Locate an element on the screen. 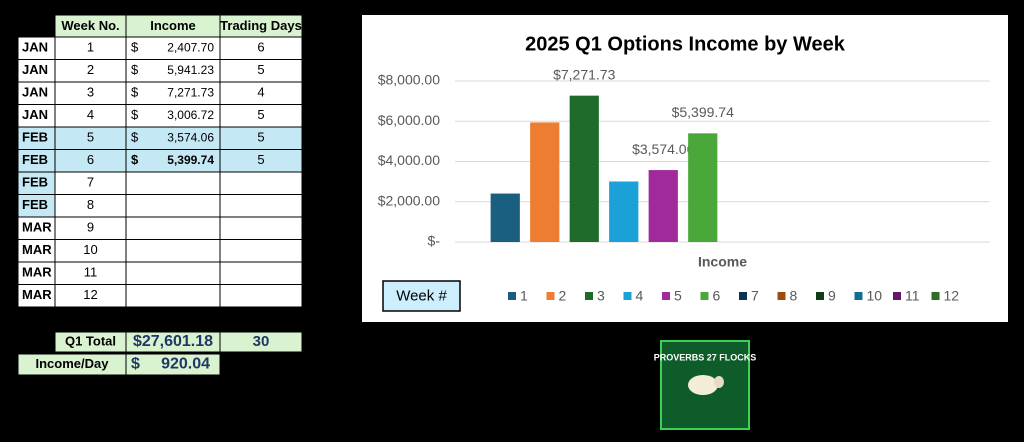  income: 3,574.06 is located at coordinates (190, 137).